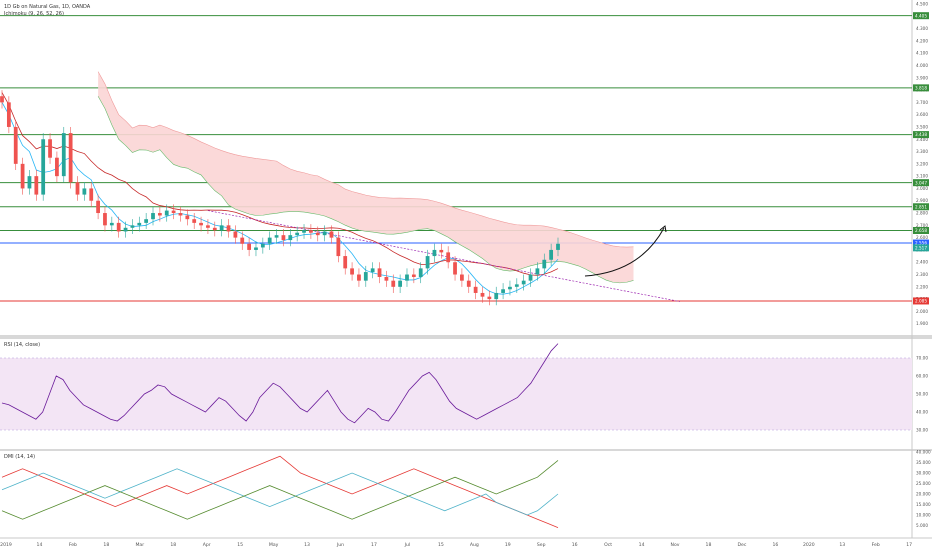 The height and width of the screenshot is (554, 932). I want to click on y-tick-label: 4.100, so click(922, 53).